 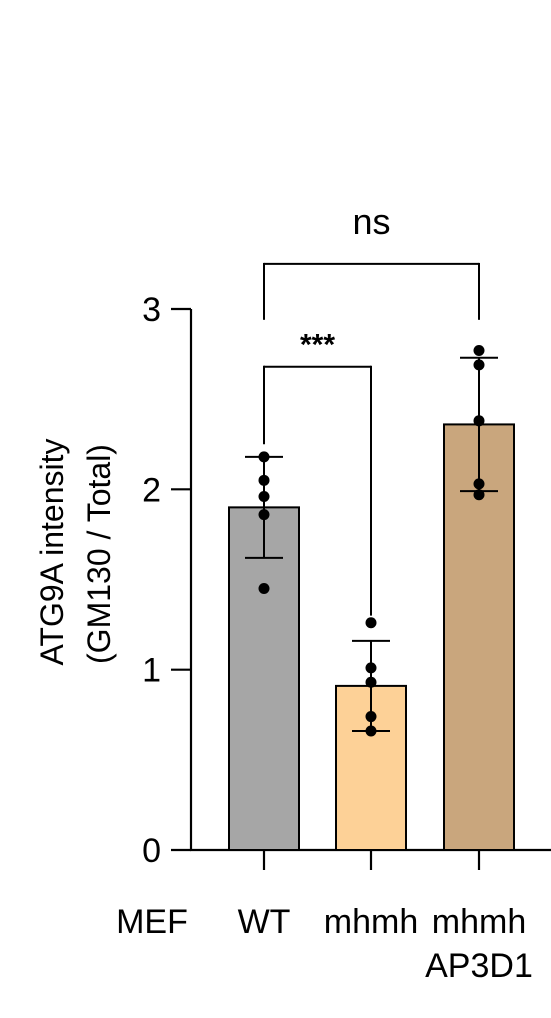 What do you see at coordinates (371, 221) in the screenshot?
I see `significance-label: ns` at bounding box center [371, 221].